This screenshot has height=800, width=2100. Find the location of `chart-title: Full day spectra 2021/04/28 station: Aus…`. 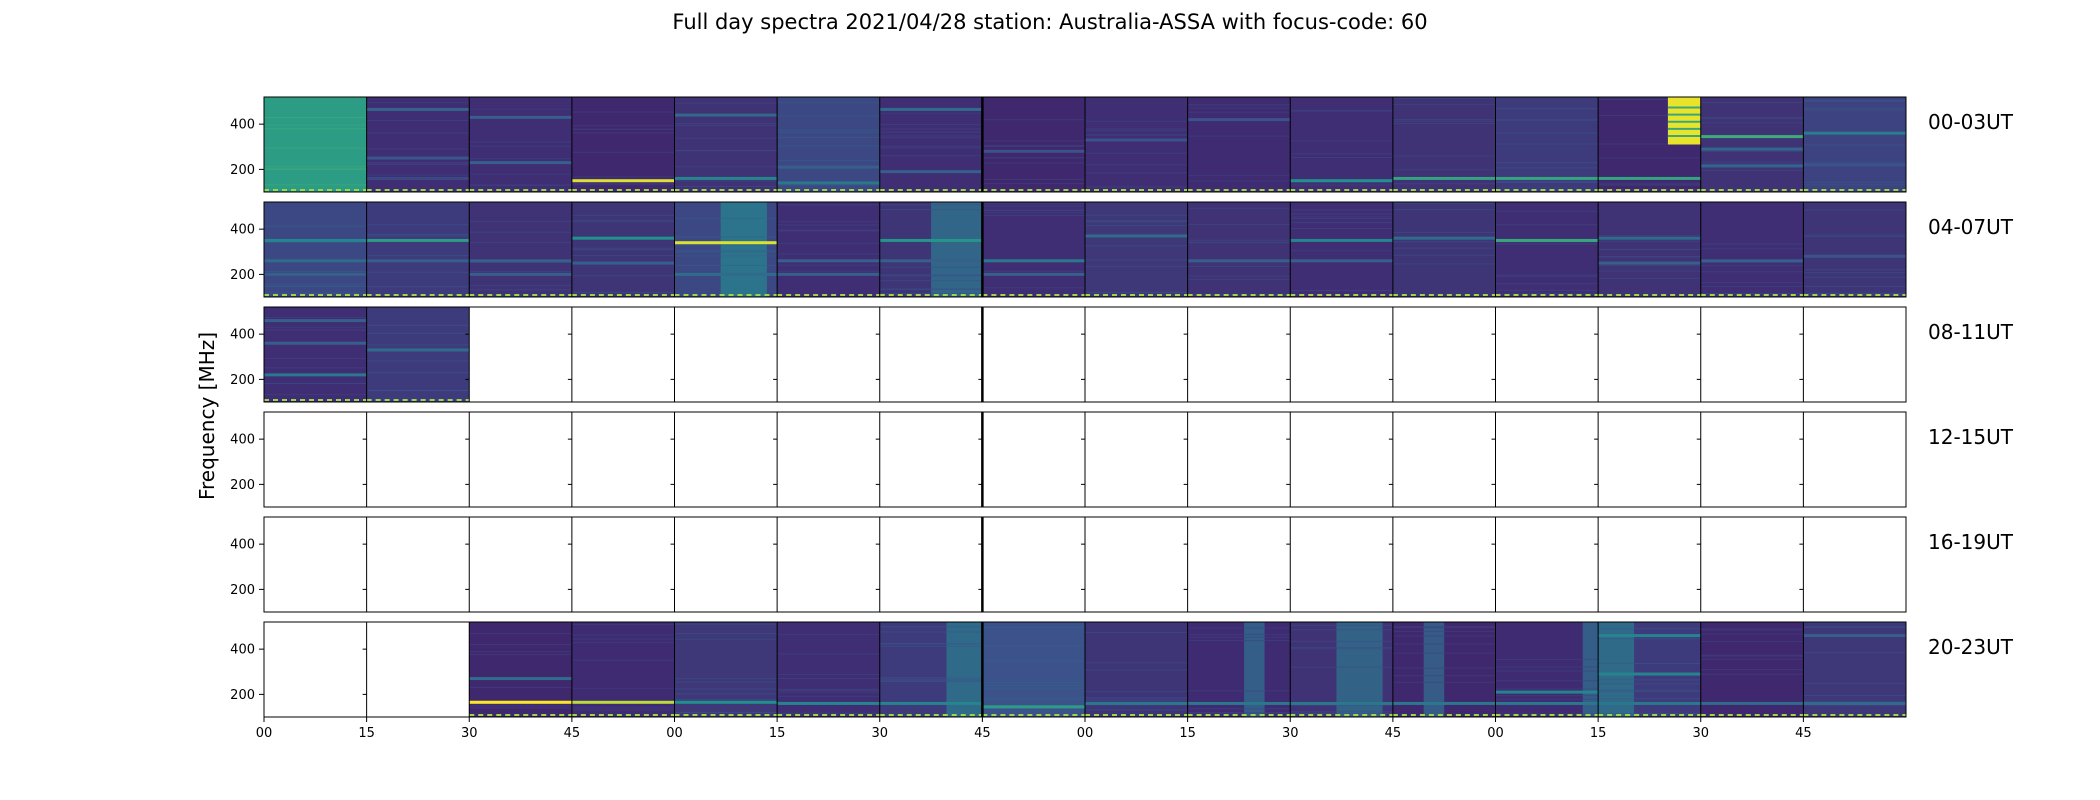

chart-title: Full day spectra 2021/04/28 station: Aus… is located at coordinates (1050, 22).